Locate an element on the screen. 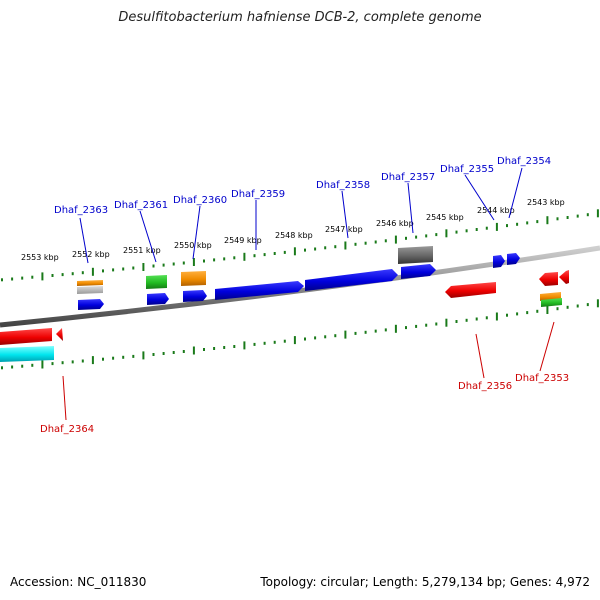 Image resolution: width=600 pixels, height=600 pixels. scale-label: 2545 kbp is located at coordinates (445, 217).